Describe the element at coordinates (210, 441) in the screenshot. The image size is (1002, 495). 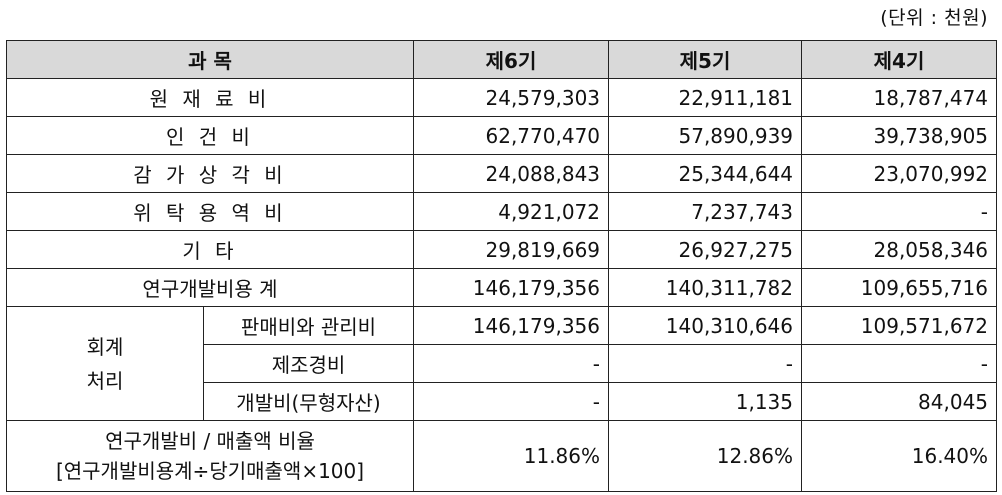
I see `ratio-label-line1: 연구개발비 / 매출액 비율` at that location.